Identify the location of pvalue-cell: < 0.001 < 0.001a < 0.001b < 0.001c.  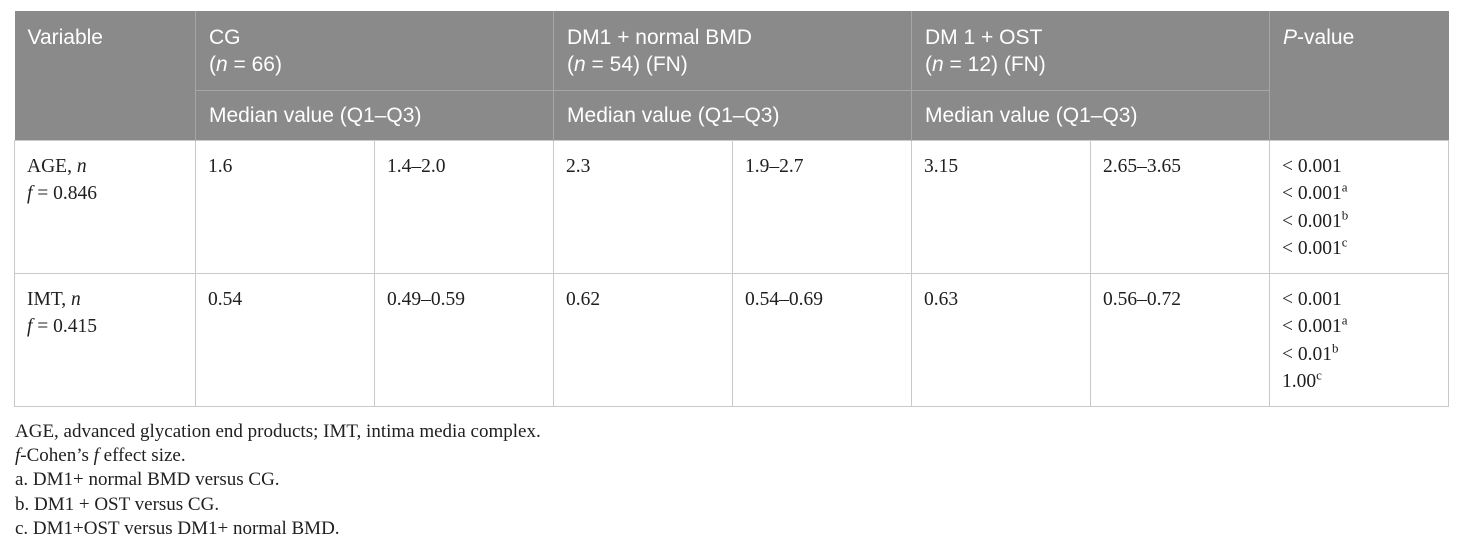
(1359, 206).